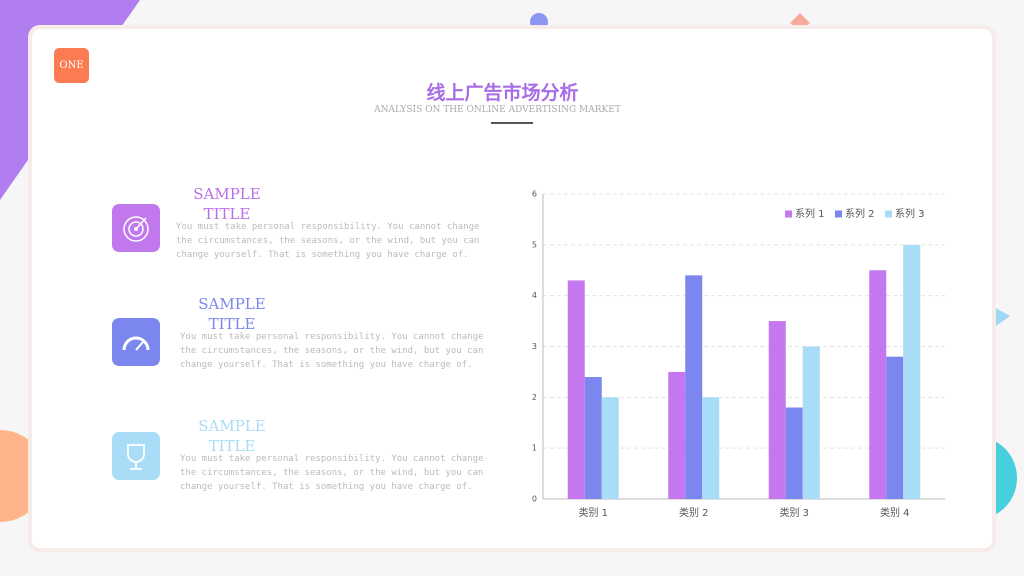 This screenshot has width=1024, height=576. I want to click on icon-trophy, so click(136, 456).